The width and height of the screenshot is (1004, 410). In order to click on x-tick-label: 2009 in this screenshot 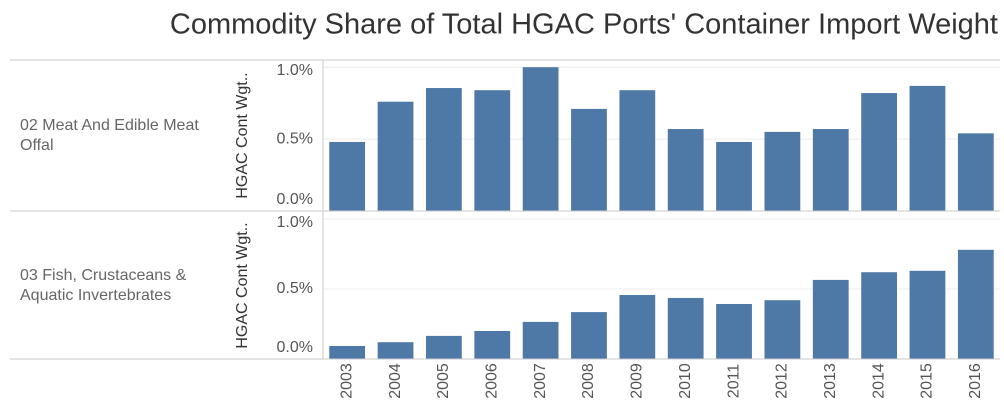, I will do `click(637, 381)`.